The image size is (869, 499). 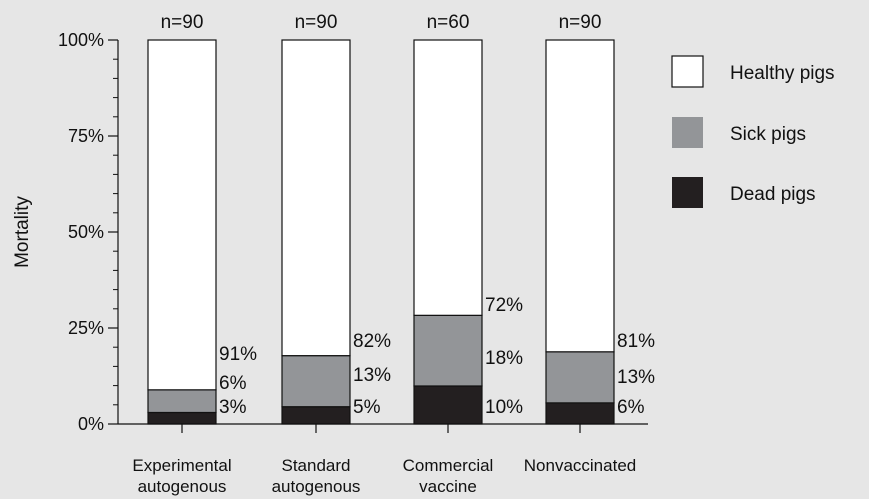 What do you see at coordinates (448, 465) in the screenshot?
I see `x-category-line: Commercial` at bounding box center [448, 465].